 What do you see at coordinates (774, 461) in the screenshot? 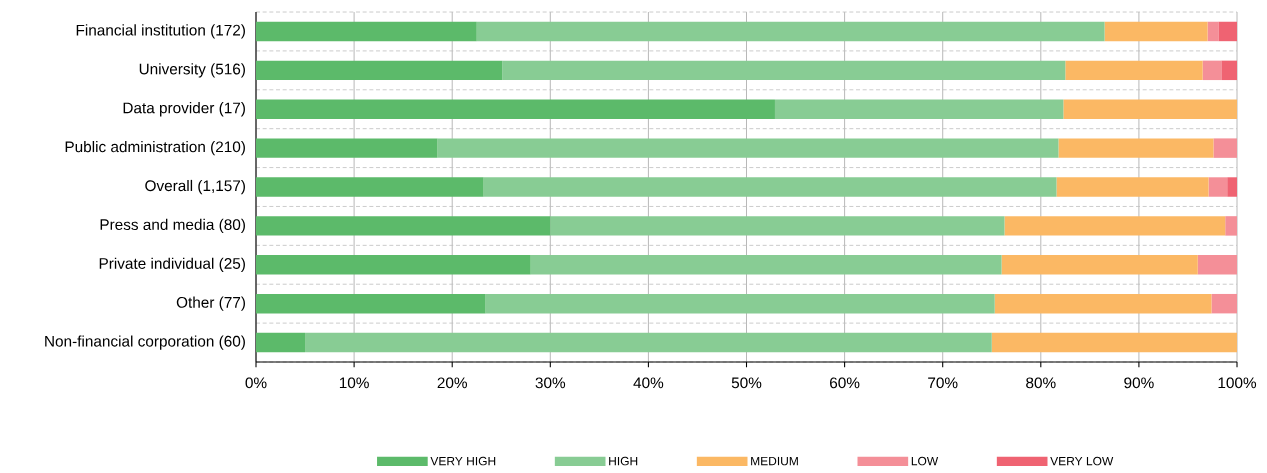
I see `legend-label: MEDIUM` at bounding box center [774, 461].